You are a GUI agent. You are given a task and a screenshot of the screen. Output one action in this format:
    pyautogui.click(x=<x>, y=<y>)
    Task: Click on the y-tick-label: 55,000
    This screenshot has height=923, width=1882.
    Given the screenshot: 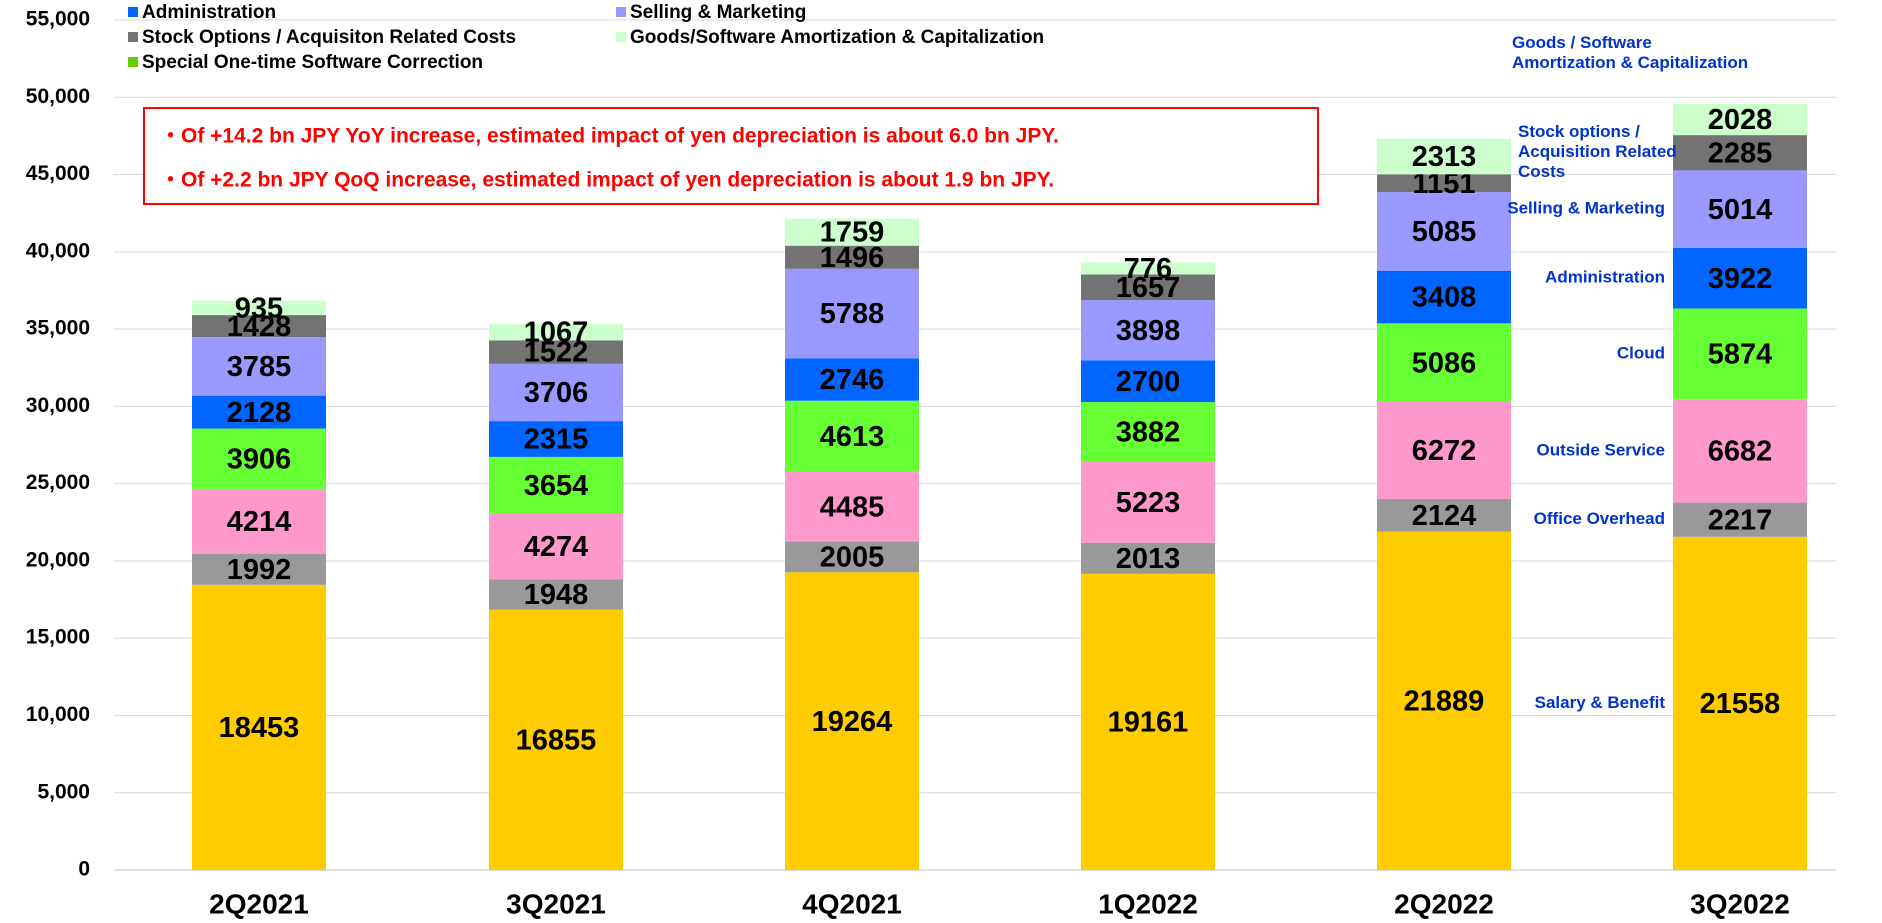 What is the action you would take?
    pyautogui.click(x=58, y=19)
    